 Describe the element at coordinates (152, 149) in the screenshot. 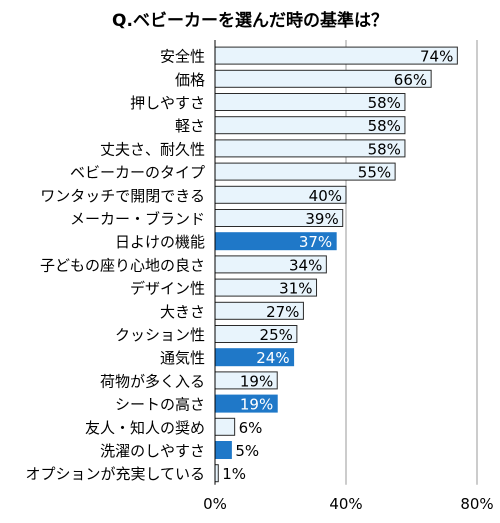

I see `category-label-4: 丈夫さ、耐久性` at that location.